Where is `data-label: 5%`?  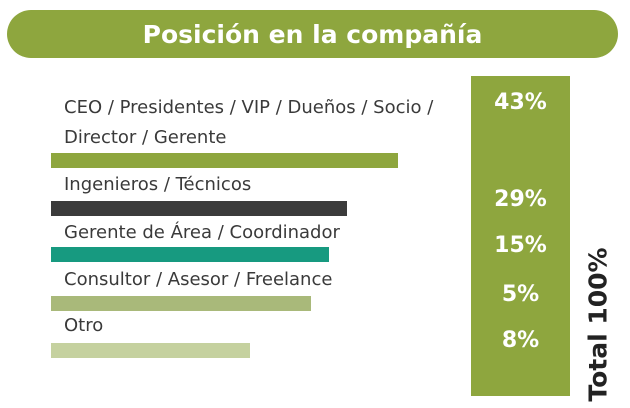
data-label: 5% is located at coordinates (520, 294).